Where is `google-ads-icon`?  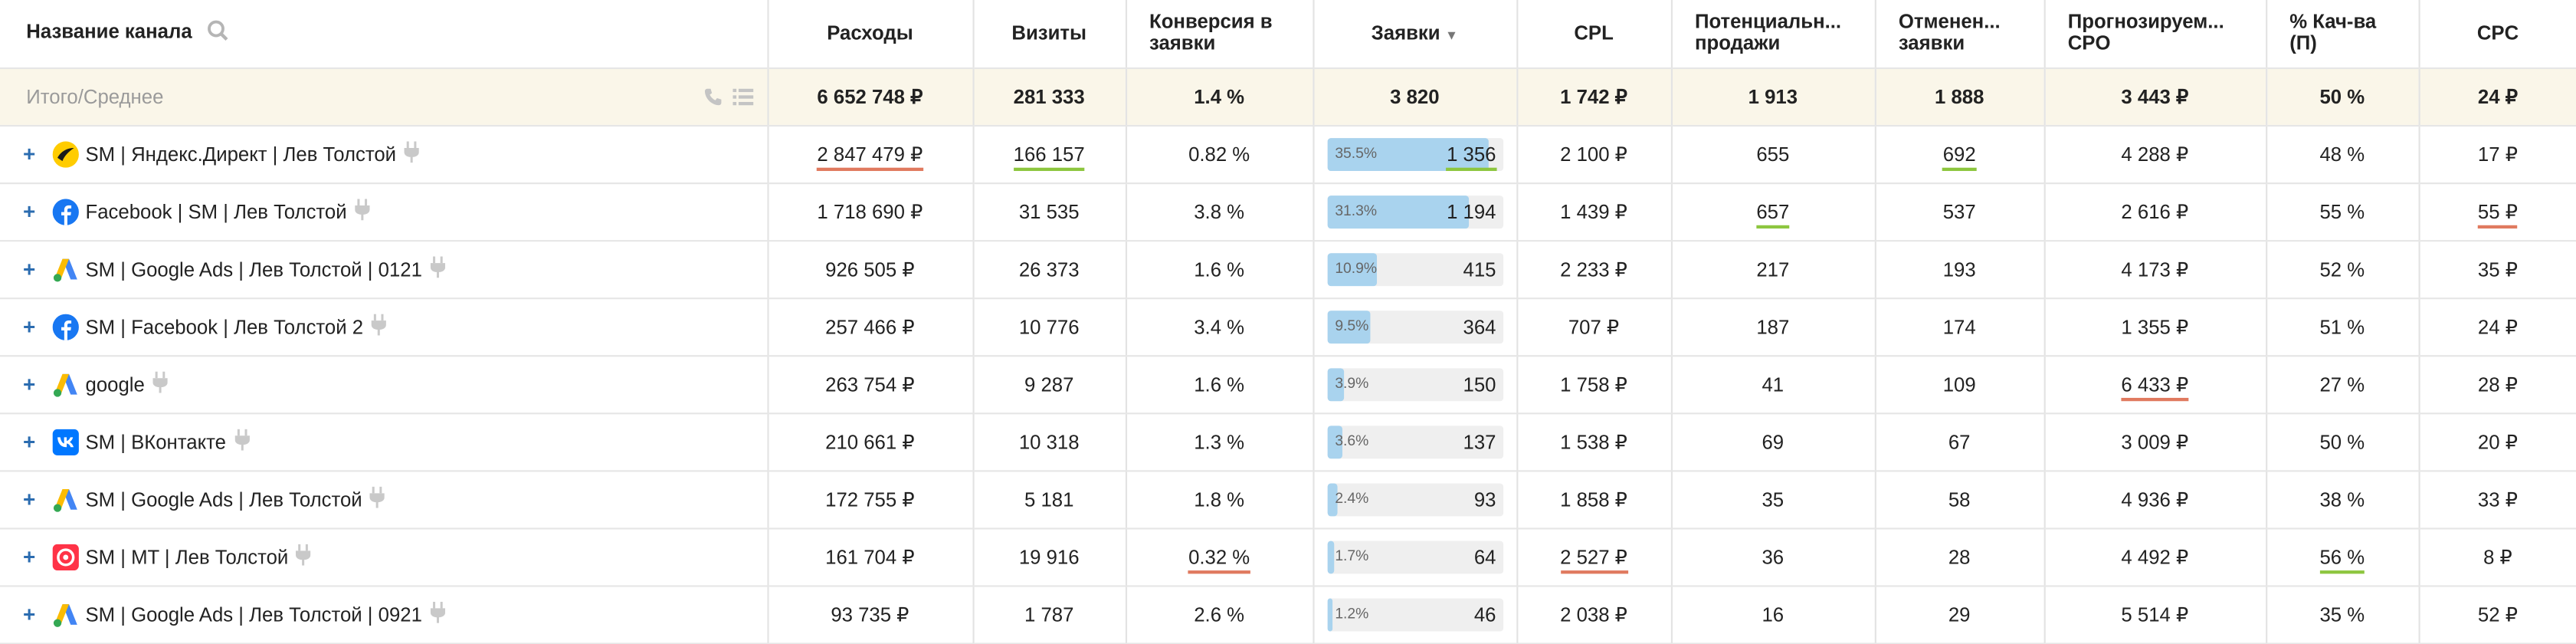
google-ads-icon is located at coordinates (66, 268).